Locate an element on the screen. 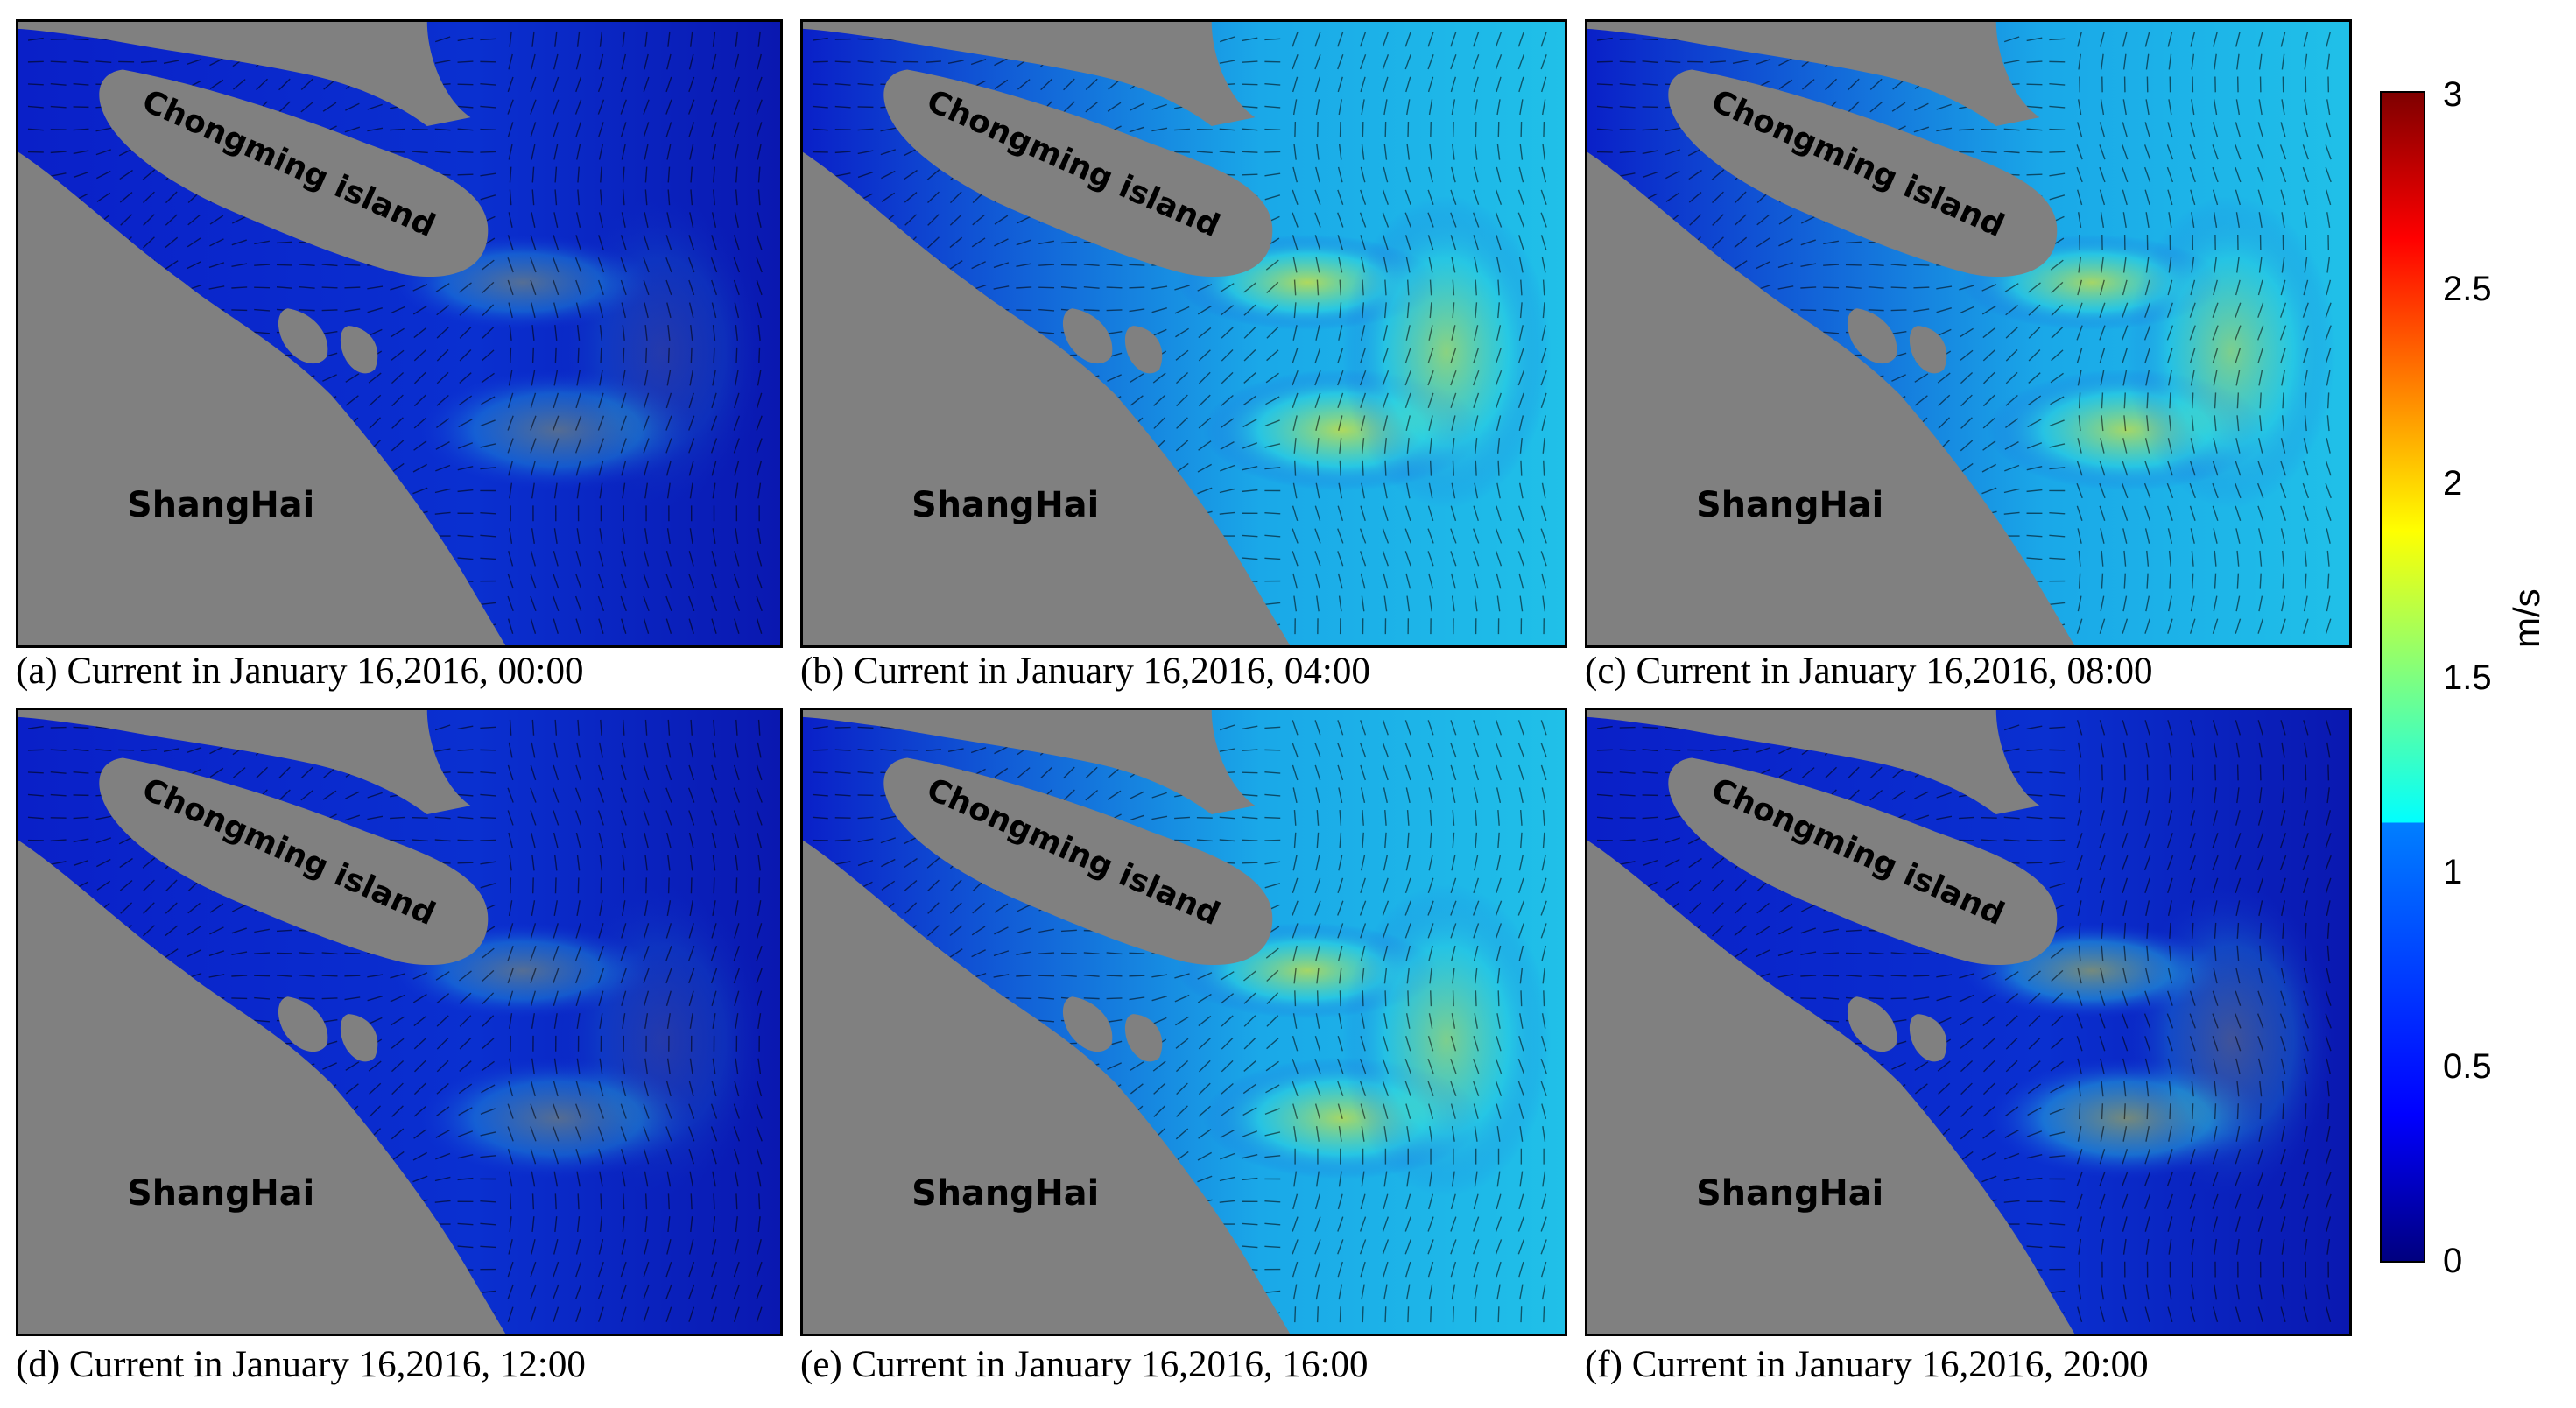 This screenshot has width=2576, height=1408. map-panel-a: Chongming island ShangHai is located at coordinates (399, 334).